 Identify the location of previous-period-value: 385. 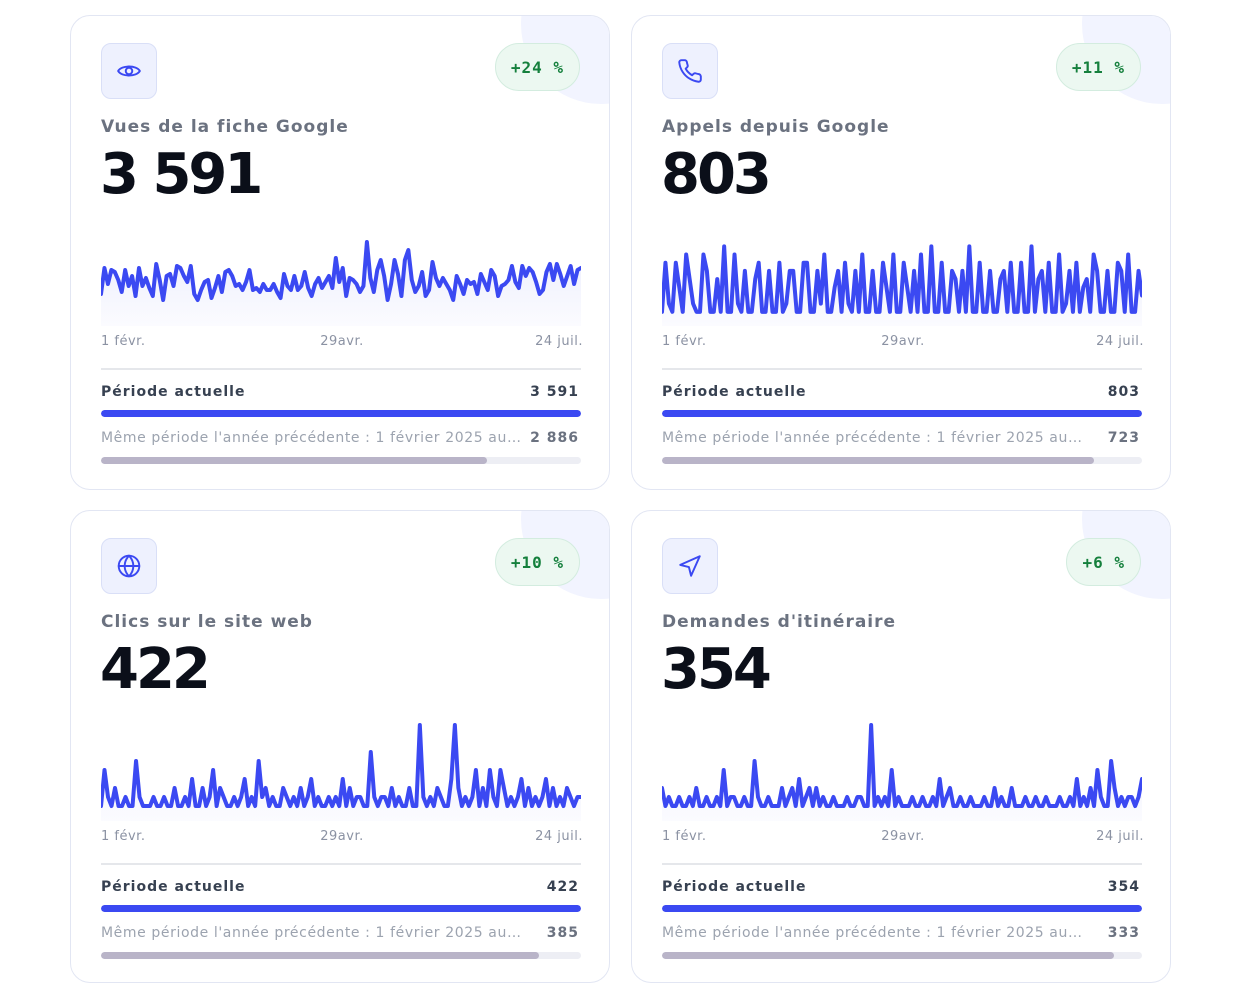
(562, 933).